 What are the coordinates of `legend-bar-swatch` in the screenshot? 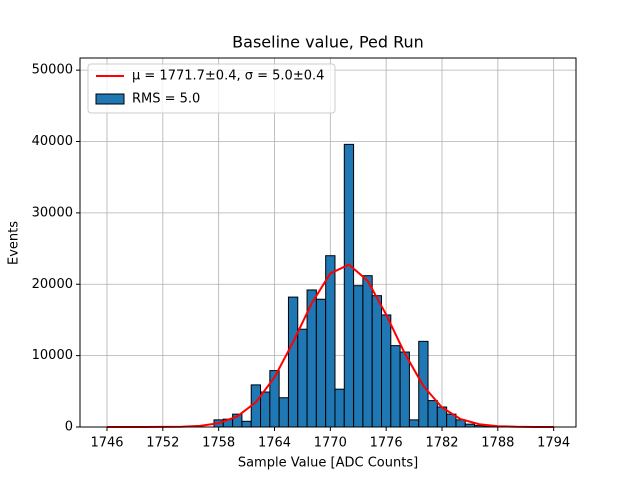 It's located at (110, 99).